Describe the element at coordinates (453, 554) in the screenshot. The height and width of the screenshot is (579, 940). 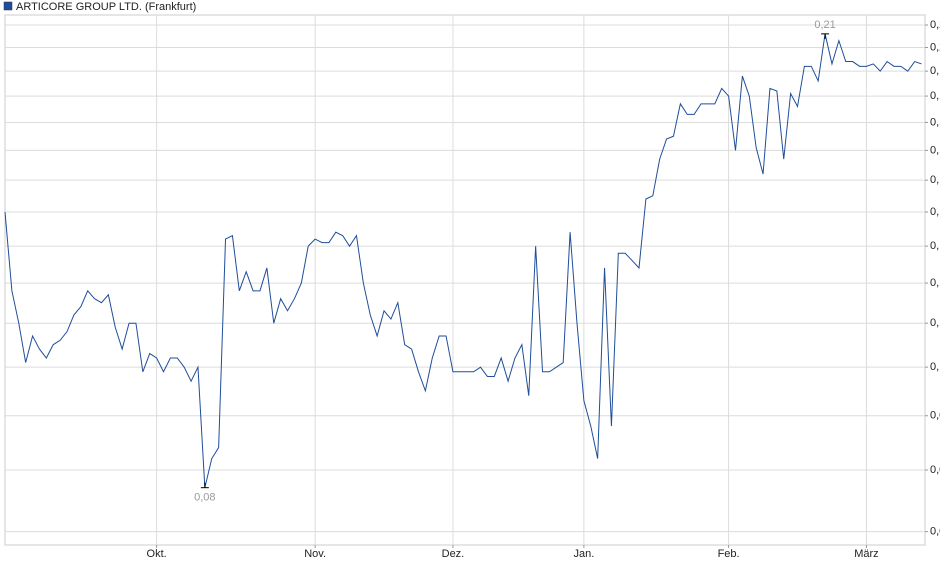
I see `x-tick-label: Dez.` at that location.